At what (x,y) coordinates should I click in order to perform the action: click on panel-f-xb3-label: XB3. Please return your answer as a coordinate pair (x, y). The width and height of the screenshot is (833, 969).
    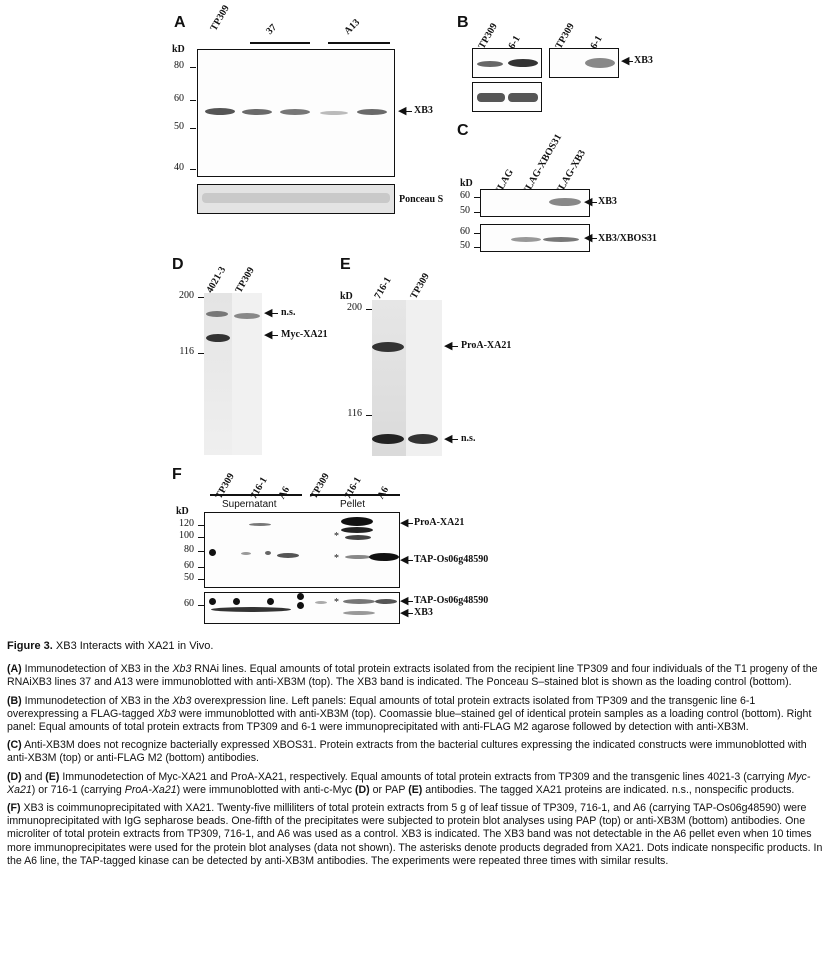
    Looking at the image, I should click on (423, 612).